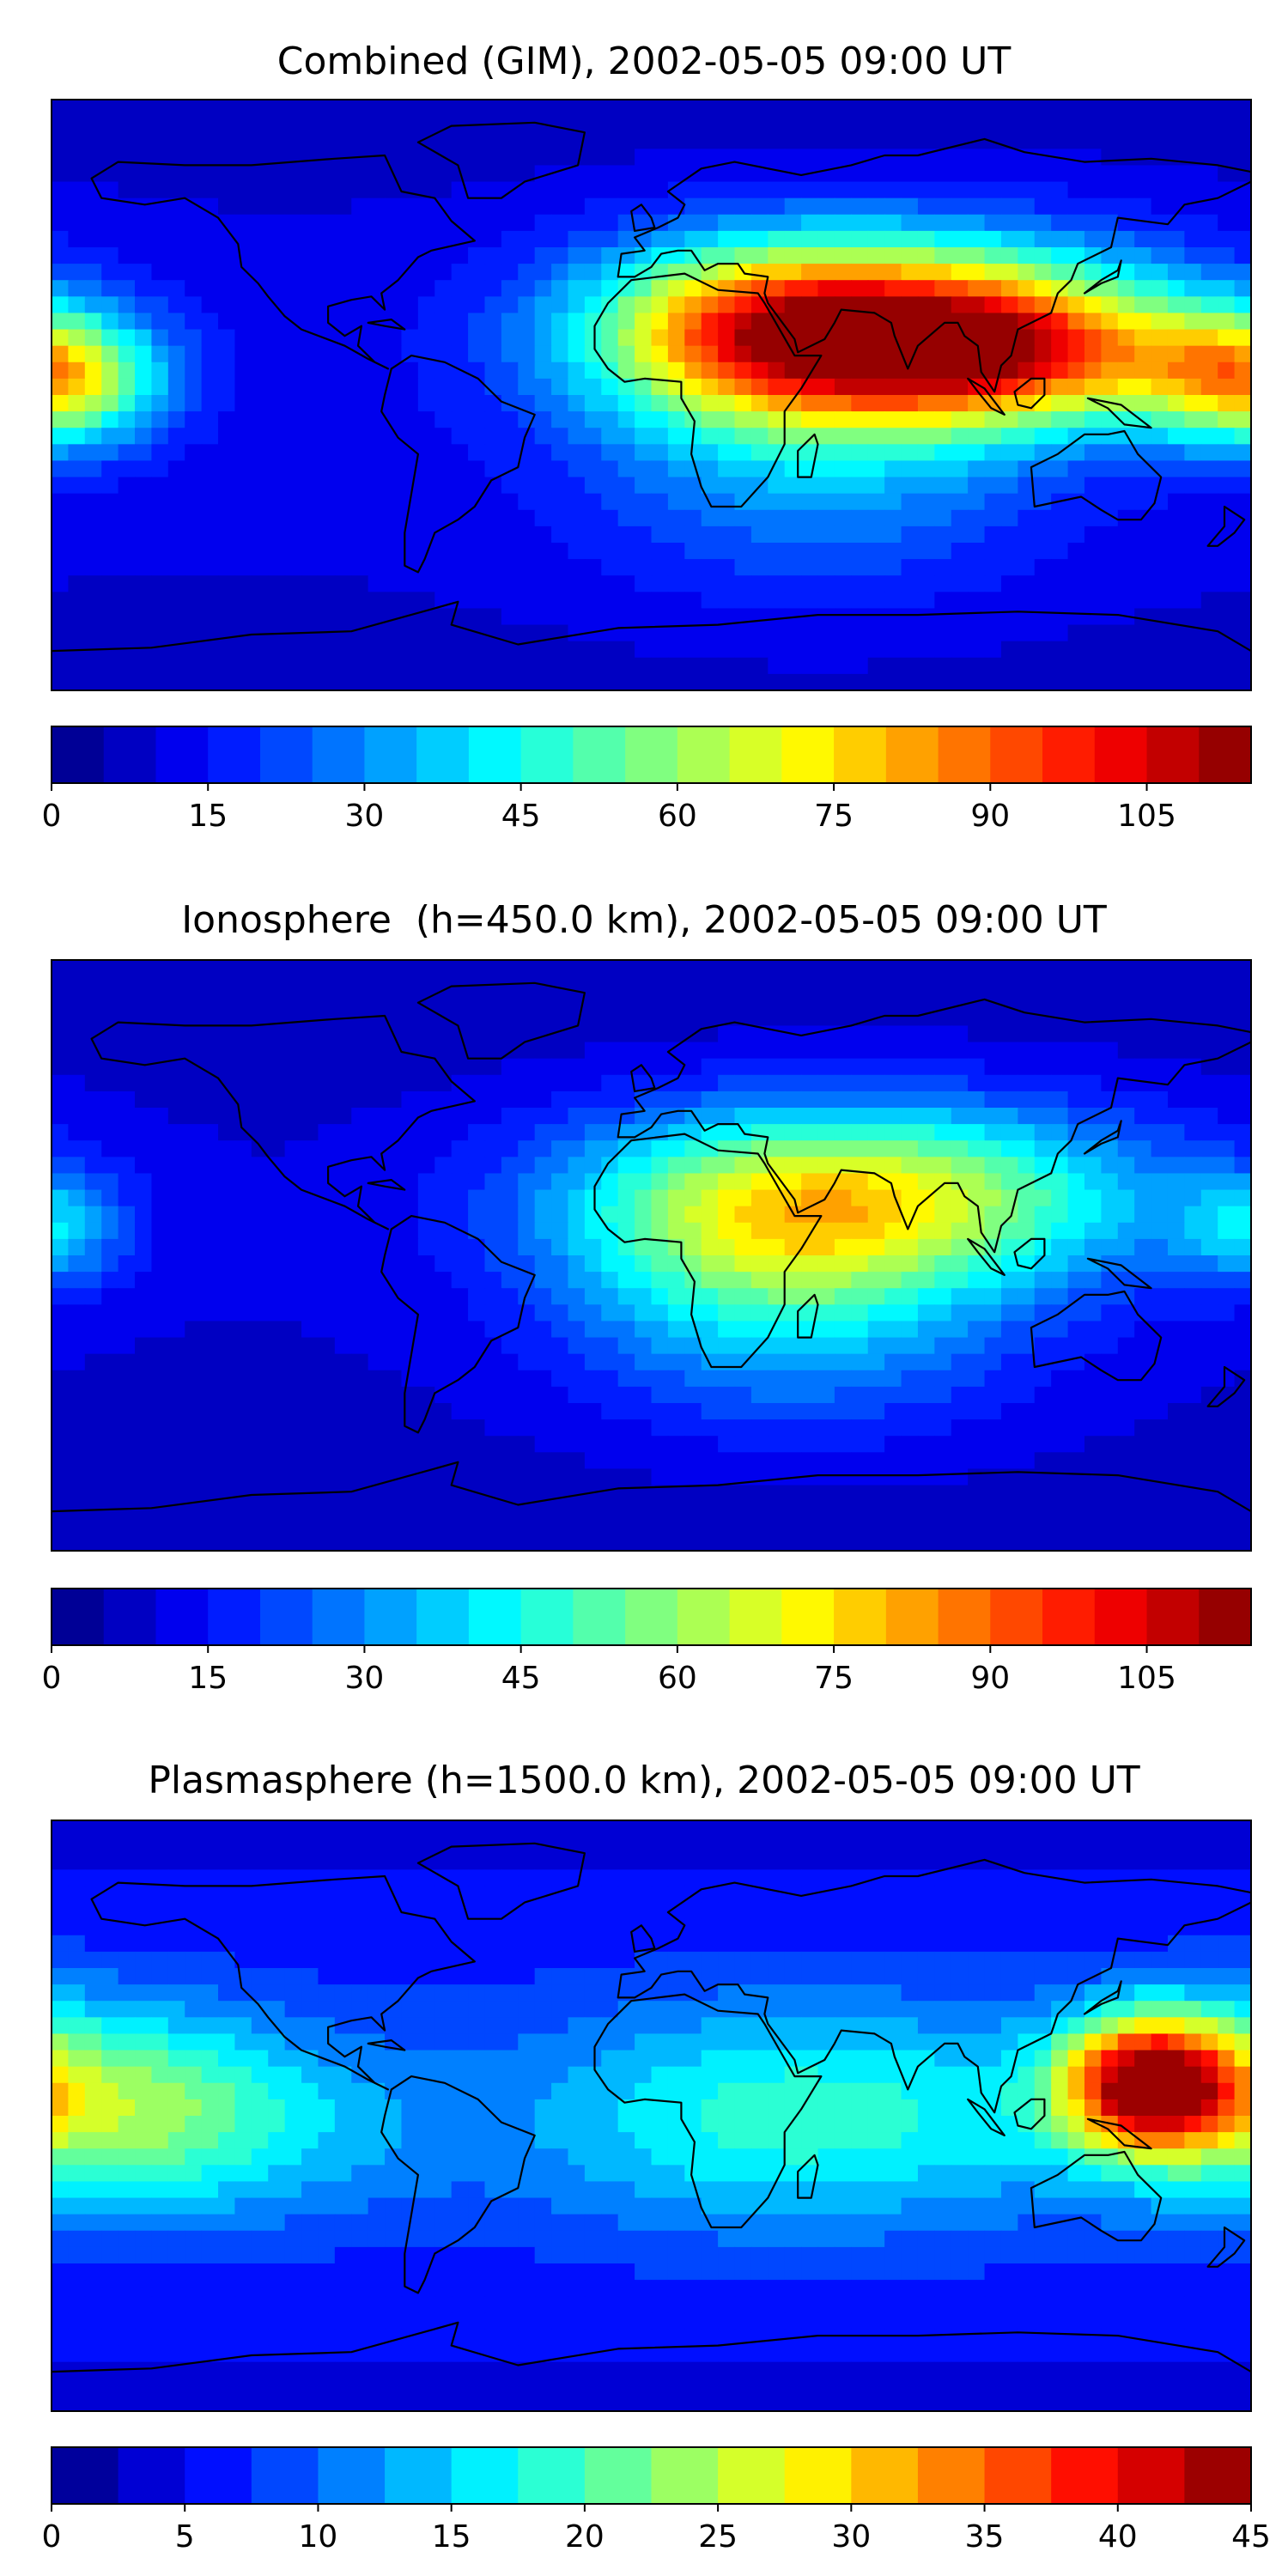  What do you see at coordinates (283, 262) in the screenshot?
I see `coastline-north-america` at bounding box center [283, 262].